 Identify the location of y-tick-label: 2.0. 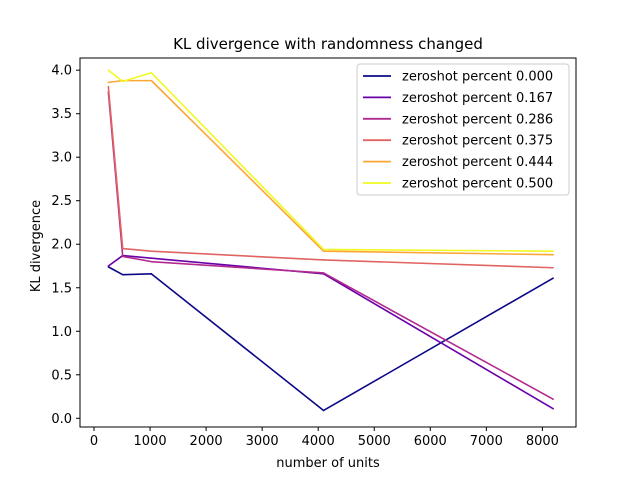
(61, 245).